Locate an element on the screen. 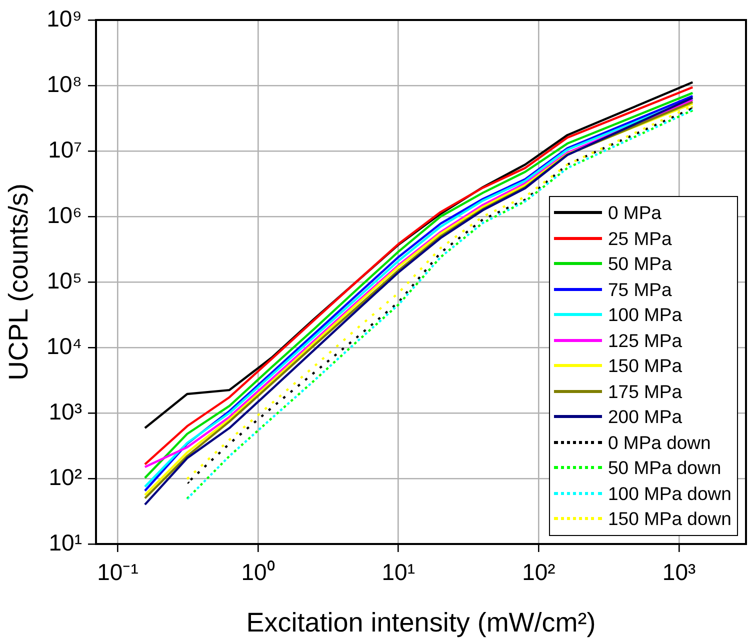  y-tick-label: 10³ is located at coordinates (65, 411).